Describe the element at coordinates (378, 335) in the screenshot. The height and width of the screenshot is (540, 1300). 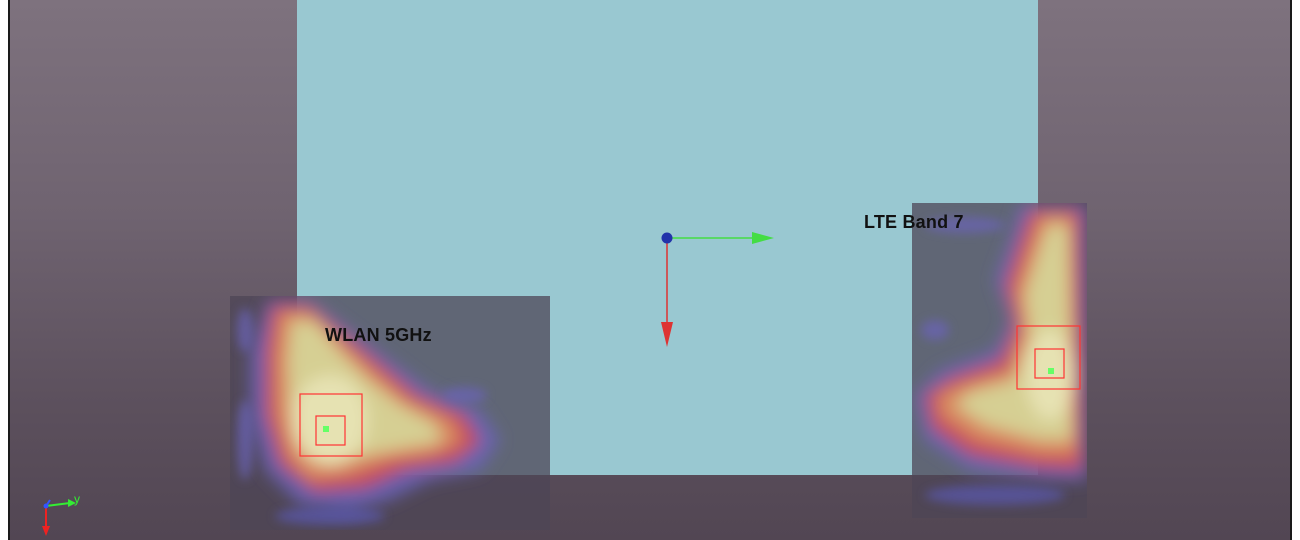
I see `wlan-region-label: WLAN 5GHz` at that location.